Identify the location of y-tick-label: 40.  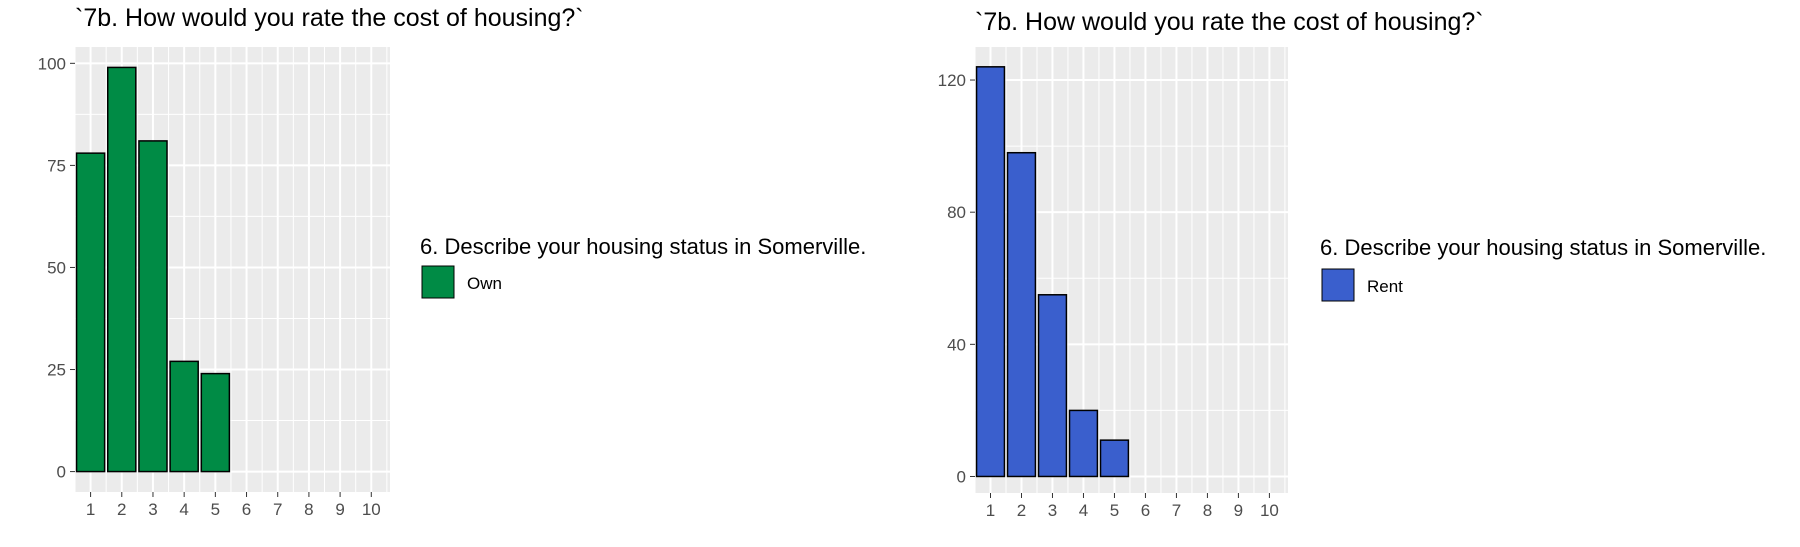
(956, 344).